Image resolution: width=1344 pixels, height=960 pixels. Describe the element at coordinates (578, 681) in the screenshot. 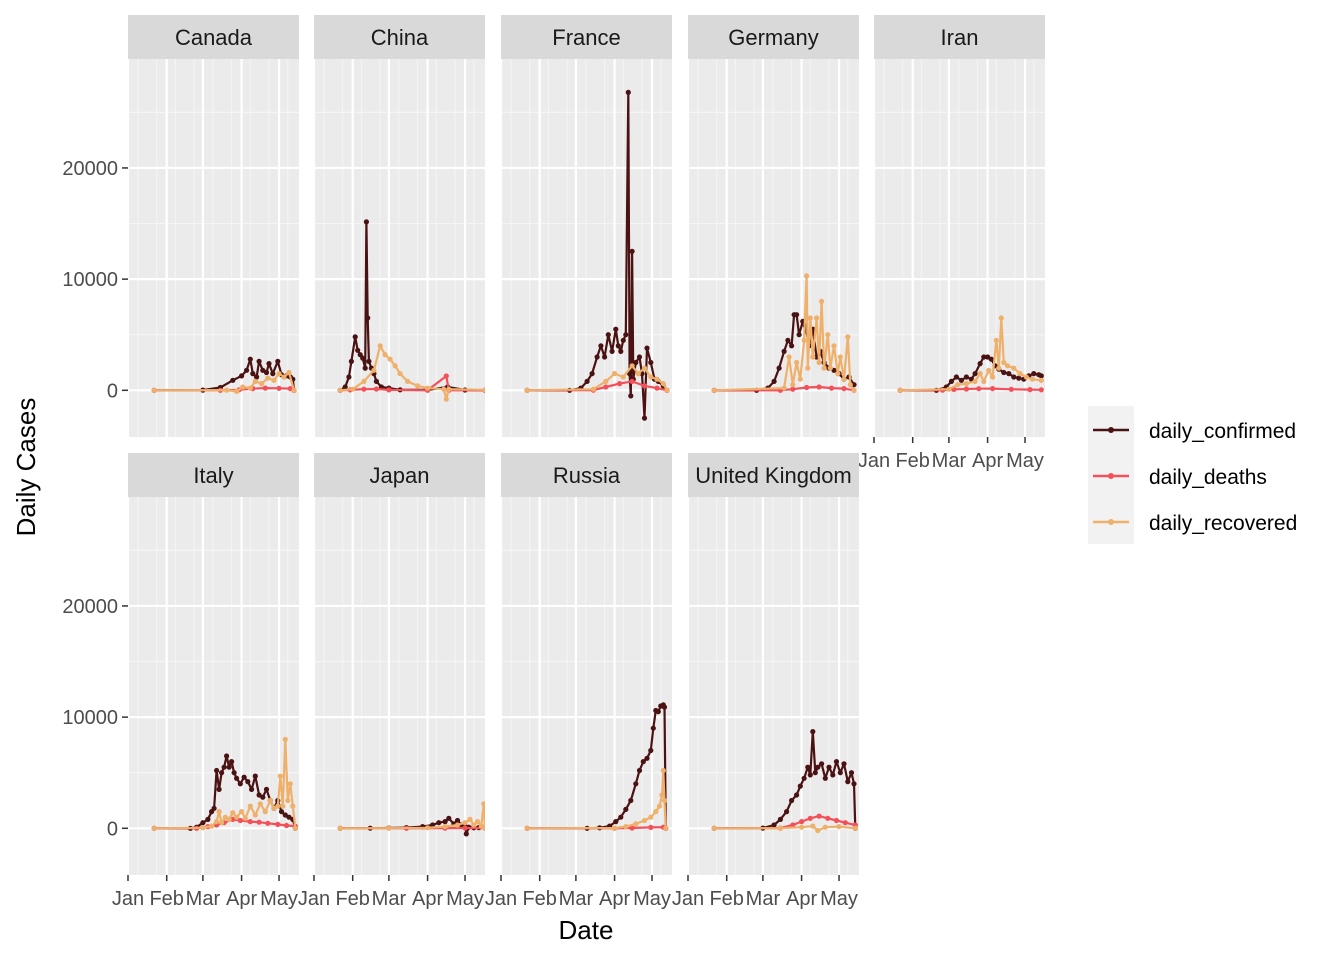

I see `panel-russia: Russia Jan Feb Mar Apr May` at that location.